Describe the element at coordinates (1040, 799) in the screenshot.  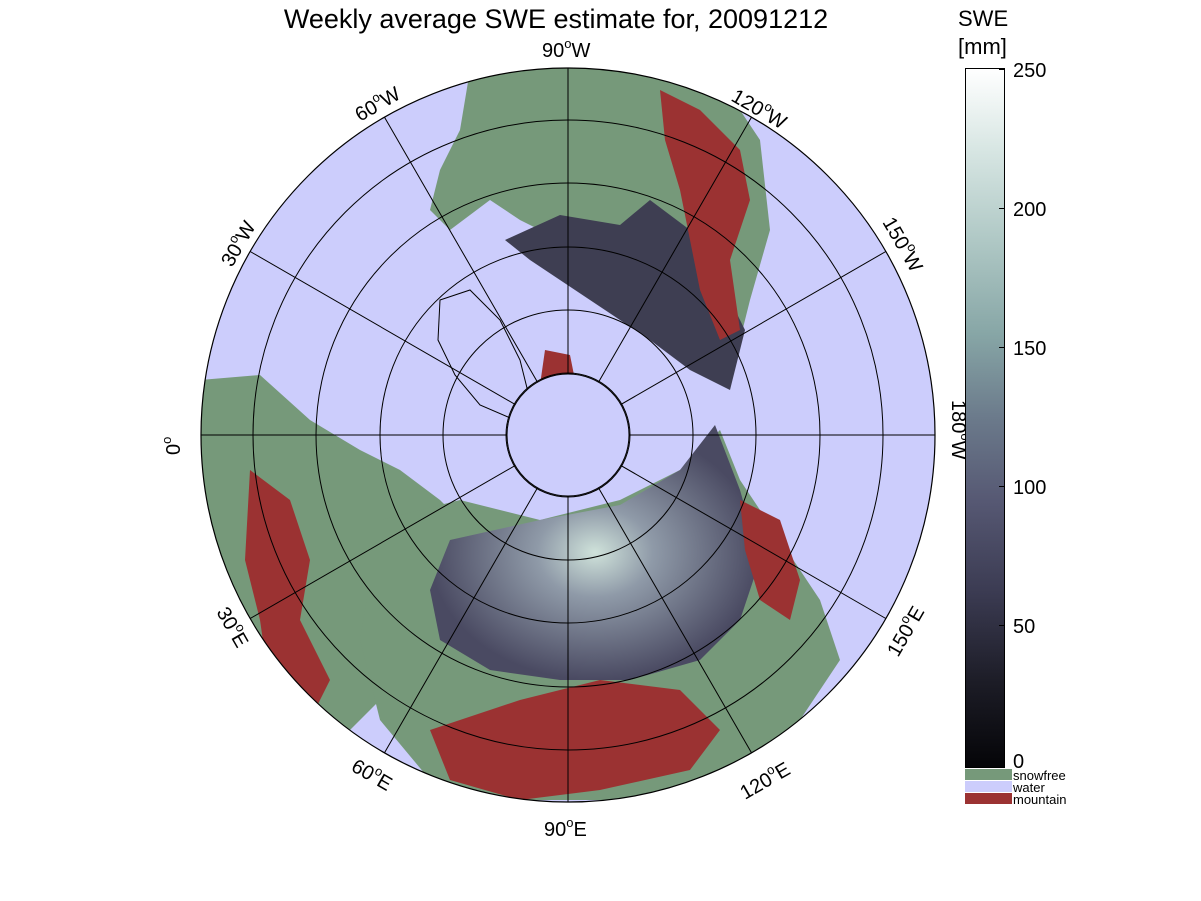
I see `legend-label-mountain: mountain` at that location.